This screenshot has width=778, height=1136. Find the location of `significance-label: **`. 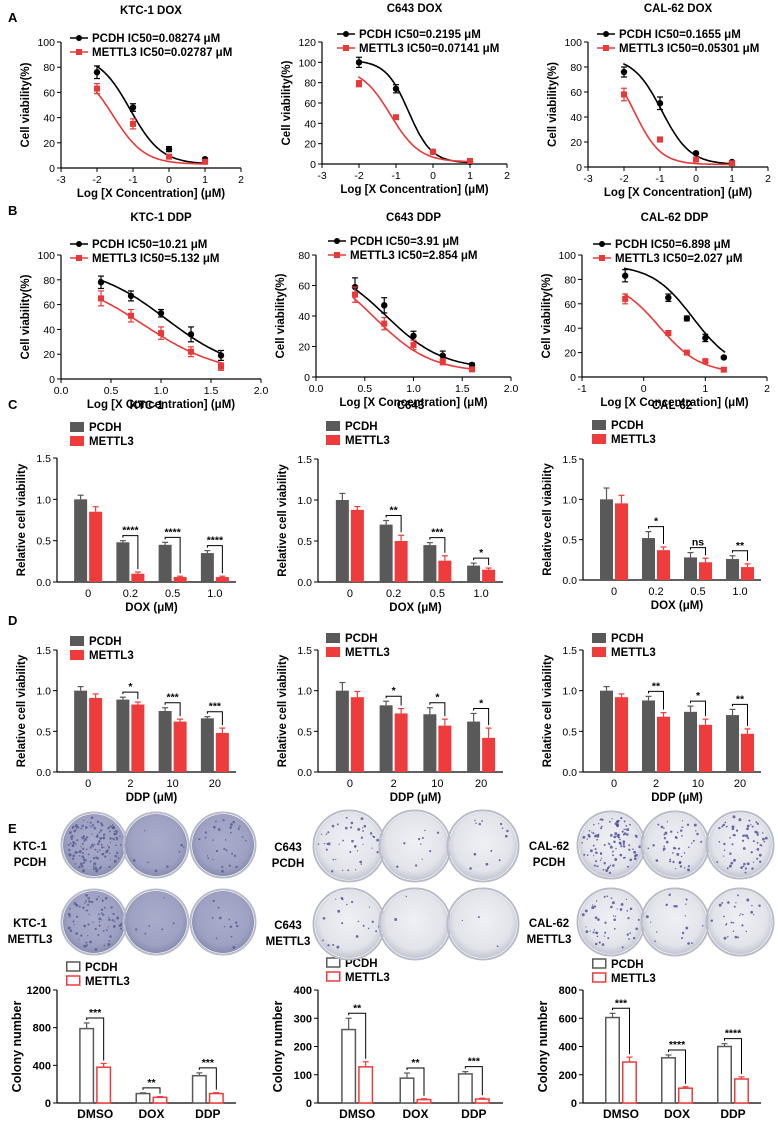

significance-label: ** is located at coordinates (394, 511).